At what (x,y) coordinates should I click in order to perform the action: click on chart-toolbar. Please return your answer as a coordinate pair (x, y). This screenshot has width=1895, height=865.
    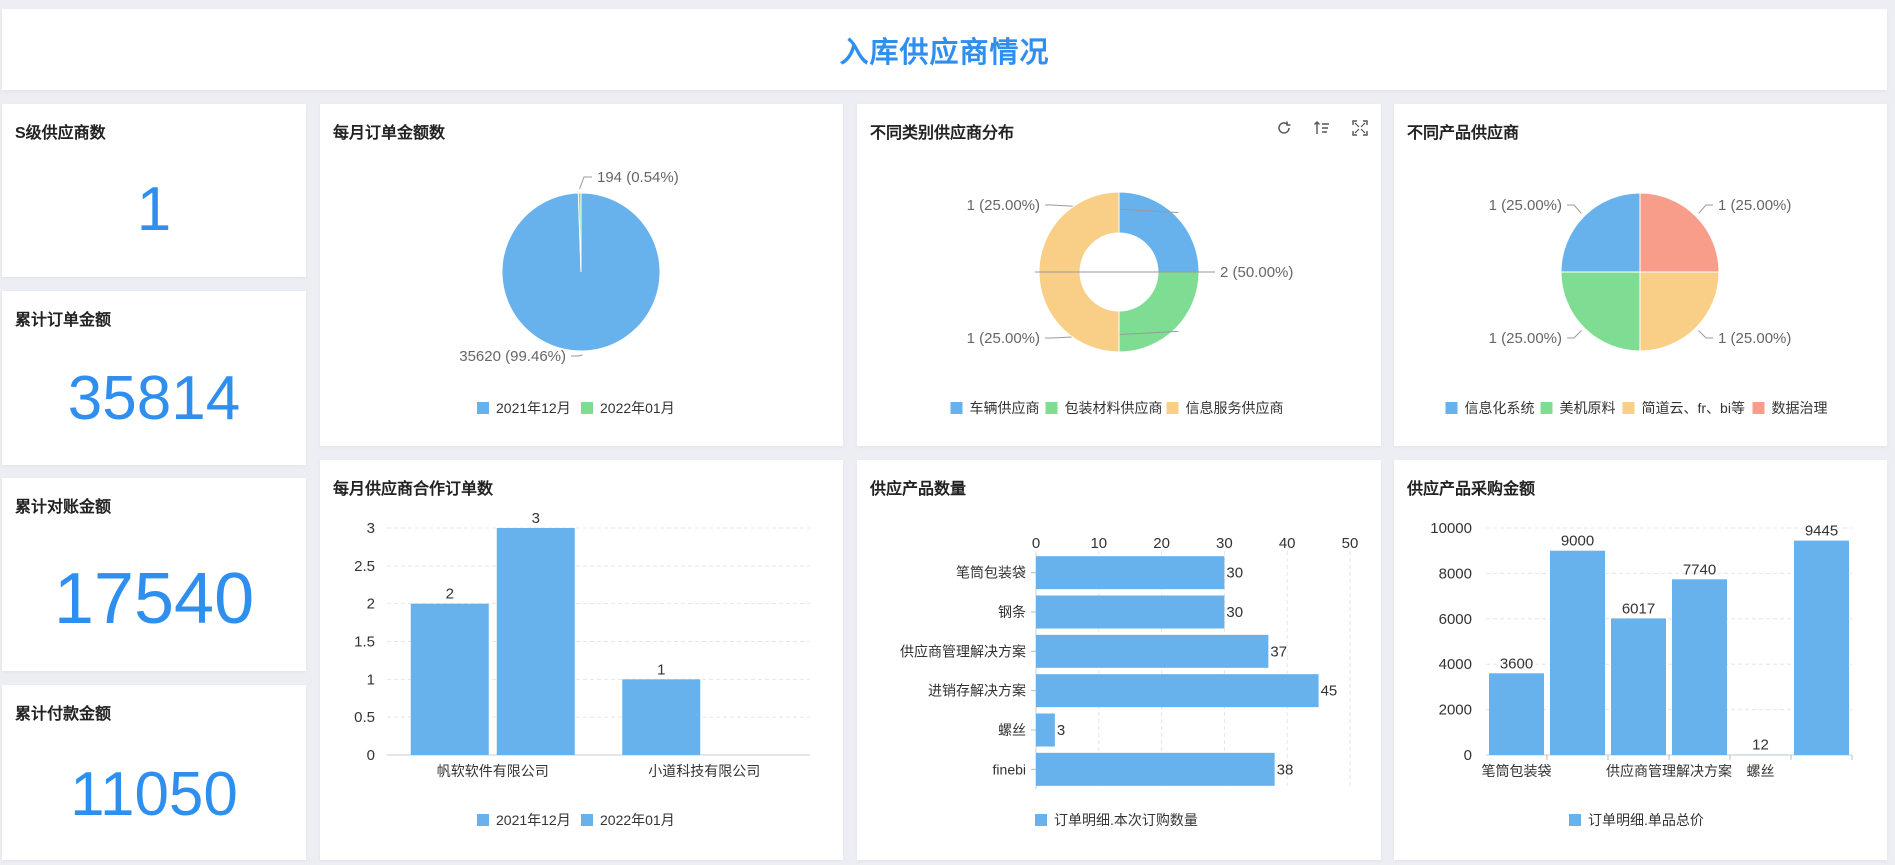
    Looking at the image, I should click on (1322, 128).